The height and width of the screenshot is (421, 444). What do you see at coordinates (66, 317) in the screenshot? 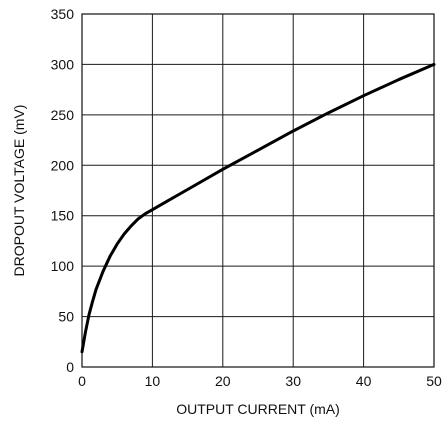
I see `y-tick-label: 50` at bounding box center [66, 317].